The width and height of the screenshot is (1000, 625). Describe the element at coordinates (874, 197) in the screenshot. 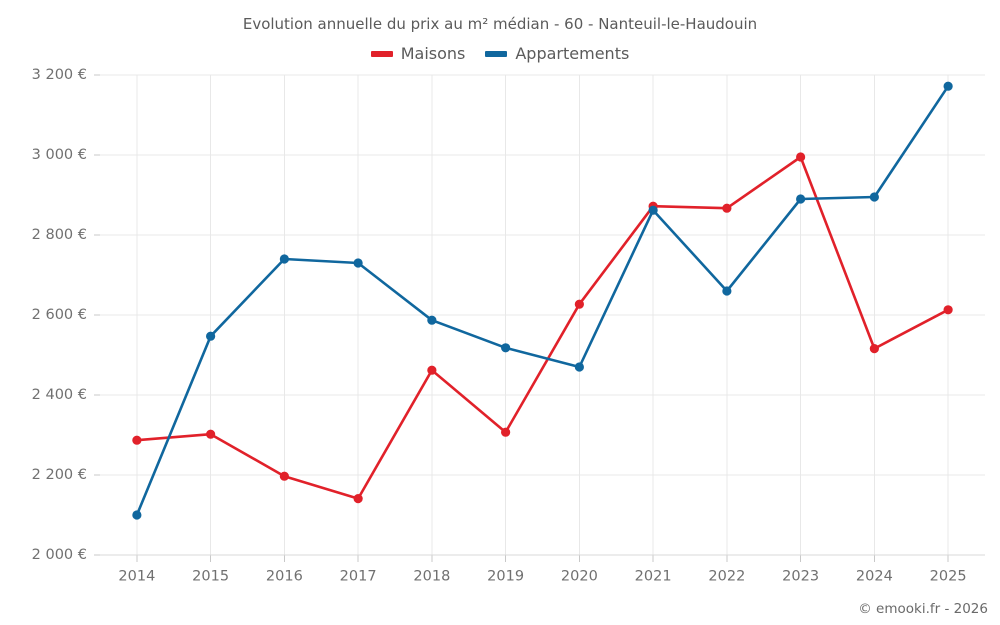

I see `data-point-appartements-2024: 2024 — Appartements : 2895 €` at that location.